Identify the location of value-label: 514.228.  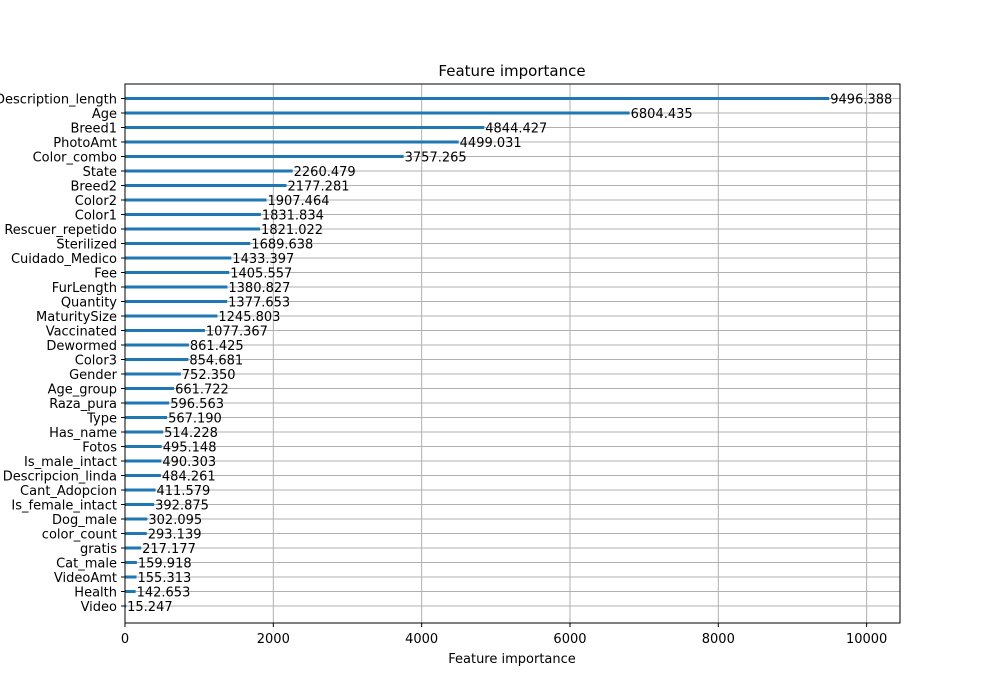
(191, 433).